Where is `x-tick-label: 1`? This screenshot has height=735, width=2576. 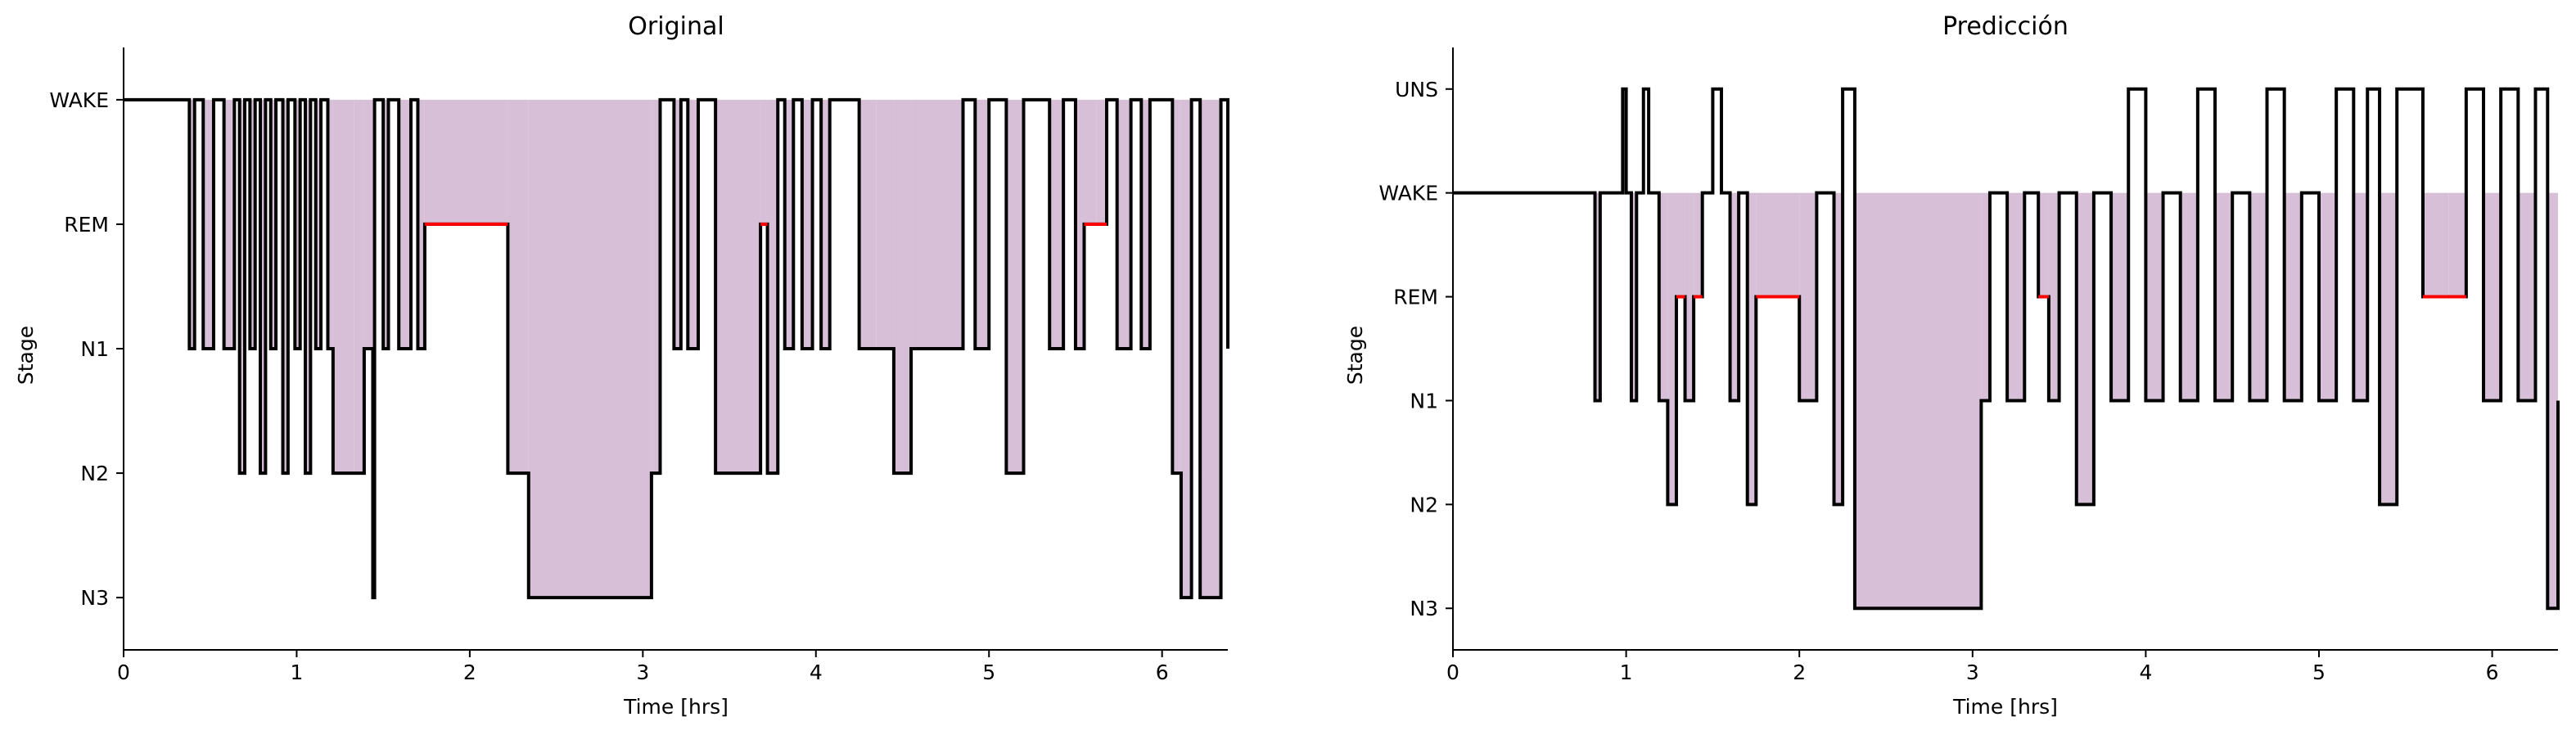 x-tick-label: 1 is located at coordinates (1626, 673).